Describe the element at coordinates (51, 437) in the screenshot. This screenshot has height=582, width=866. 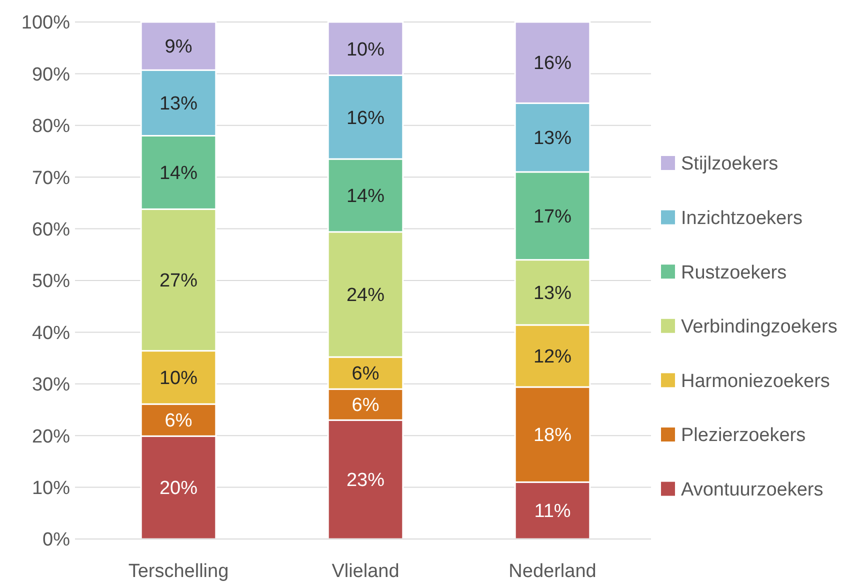
I see `y-tick-label: 20%` at that location.